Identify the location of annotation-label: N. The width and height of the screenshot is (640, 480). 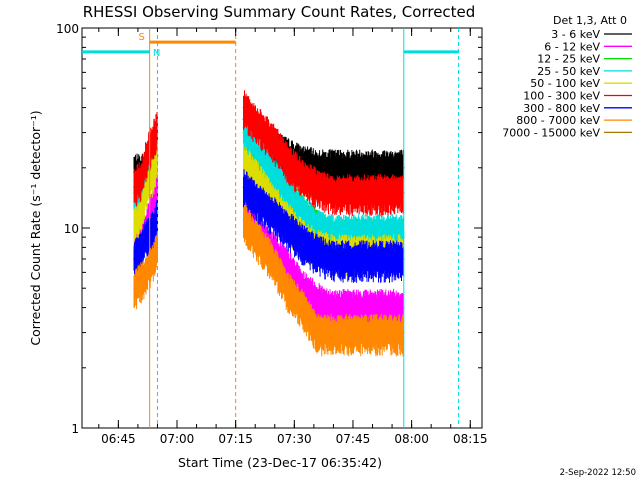
(156, 53).